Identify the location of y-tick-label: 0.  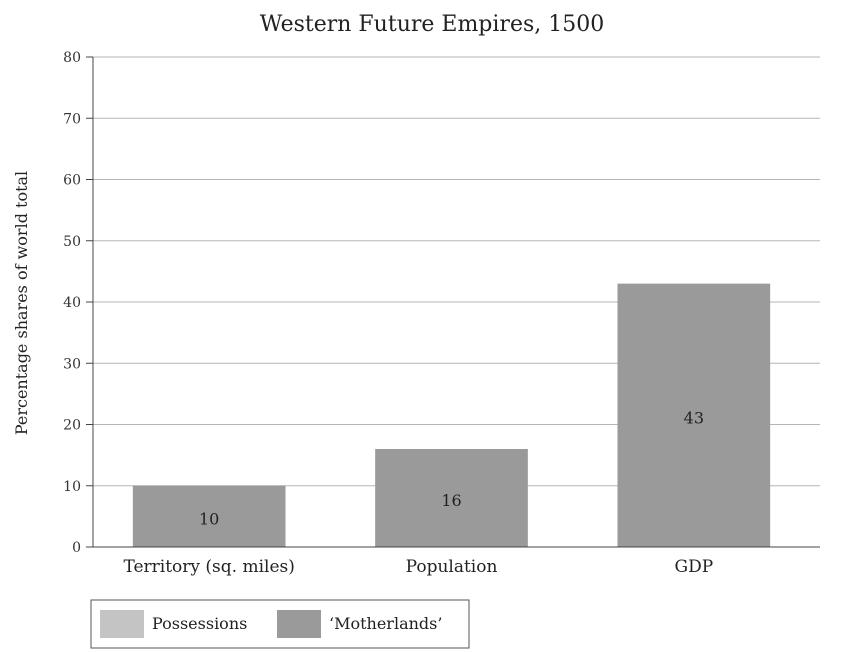
(76, 548).